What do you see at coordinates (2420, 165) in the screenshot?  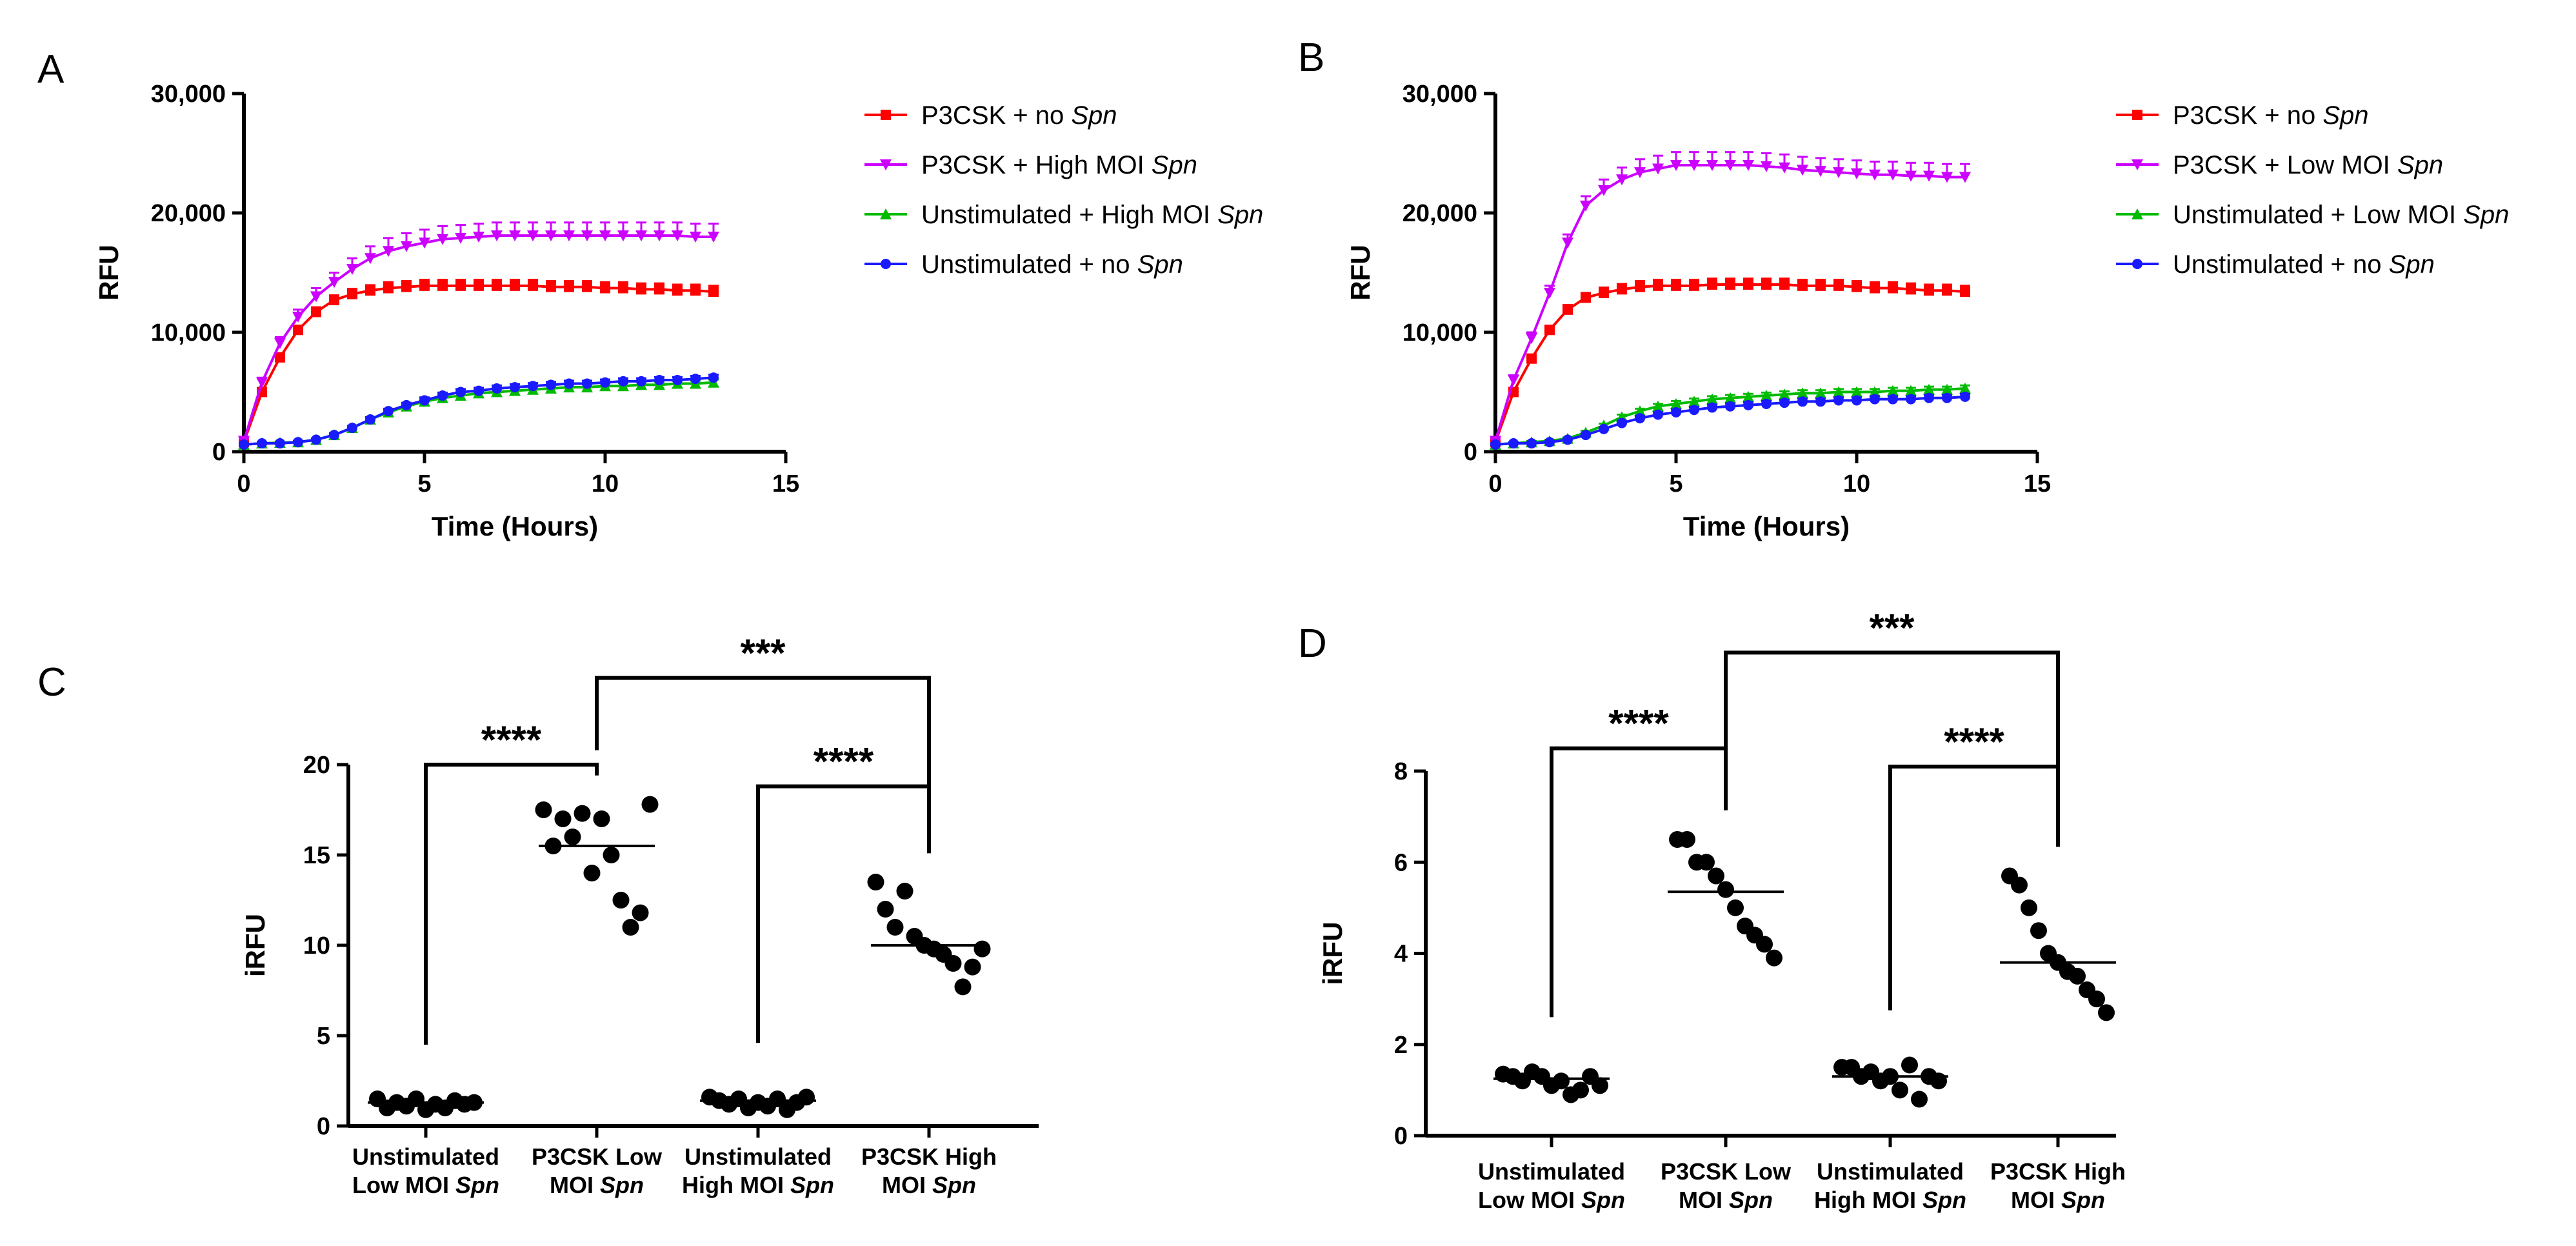 I see `panel-b-legend-label-italic: Spn` at bounding box center [2420, 165].